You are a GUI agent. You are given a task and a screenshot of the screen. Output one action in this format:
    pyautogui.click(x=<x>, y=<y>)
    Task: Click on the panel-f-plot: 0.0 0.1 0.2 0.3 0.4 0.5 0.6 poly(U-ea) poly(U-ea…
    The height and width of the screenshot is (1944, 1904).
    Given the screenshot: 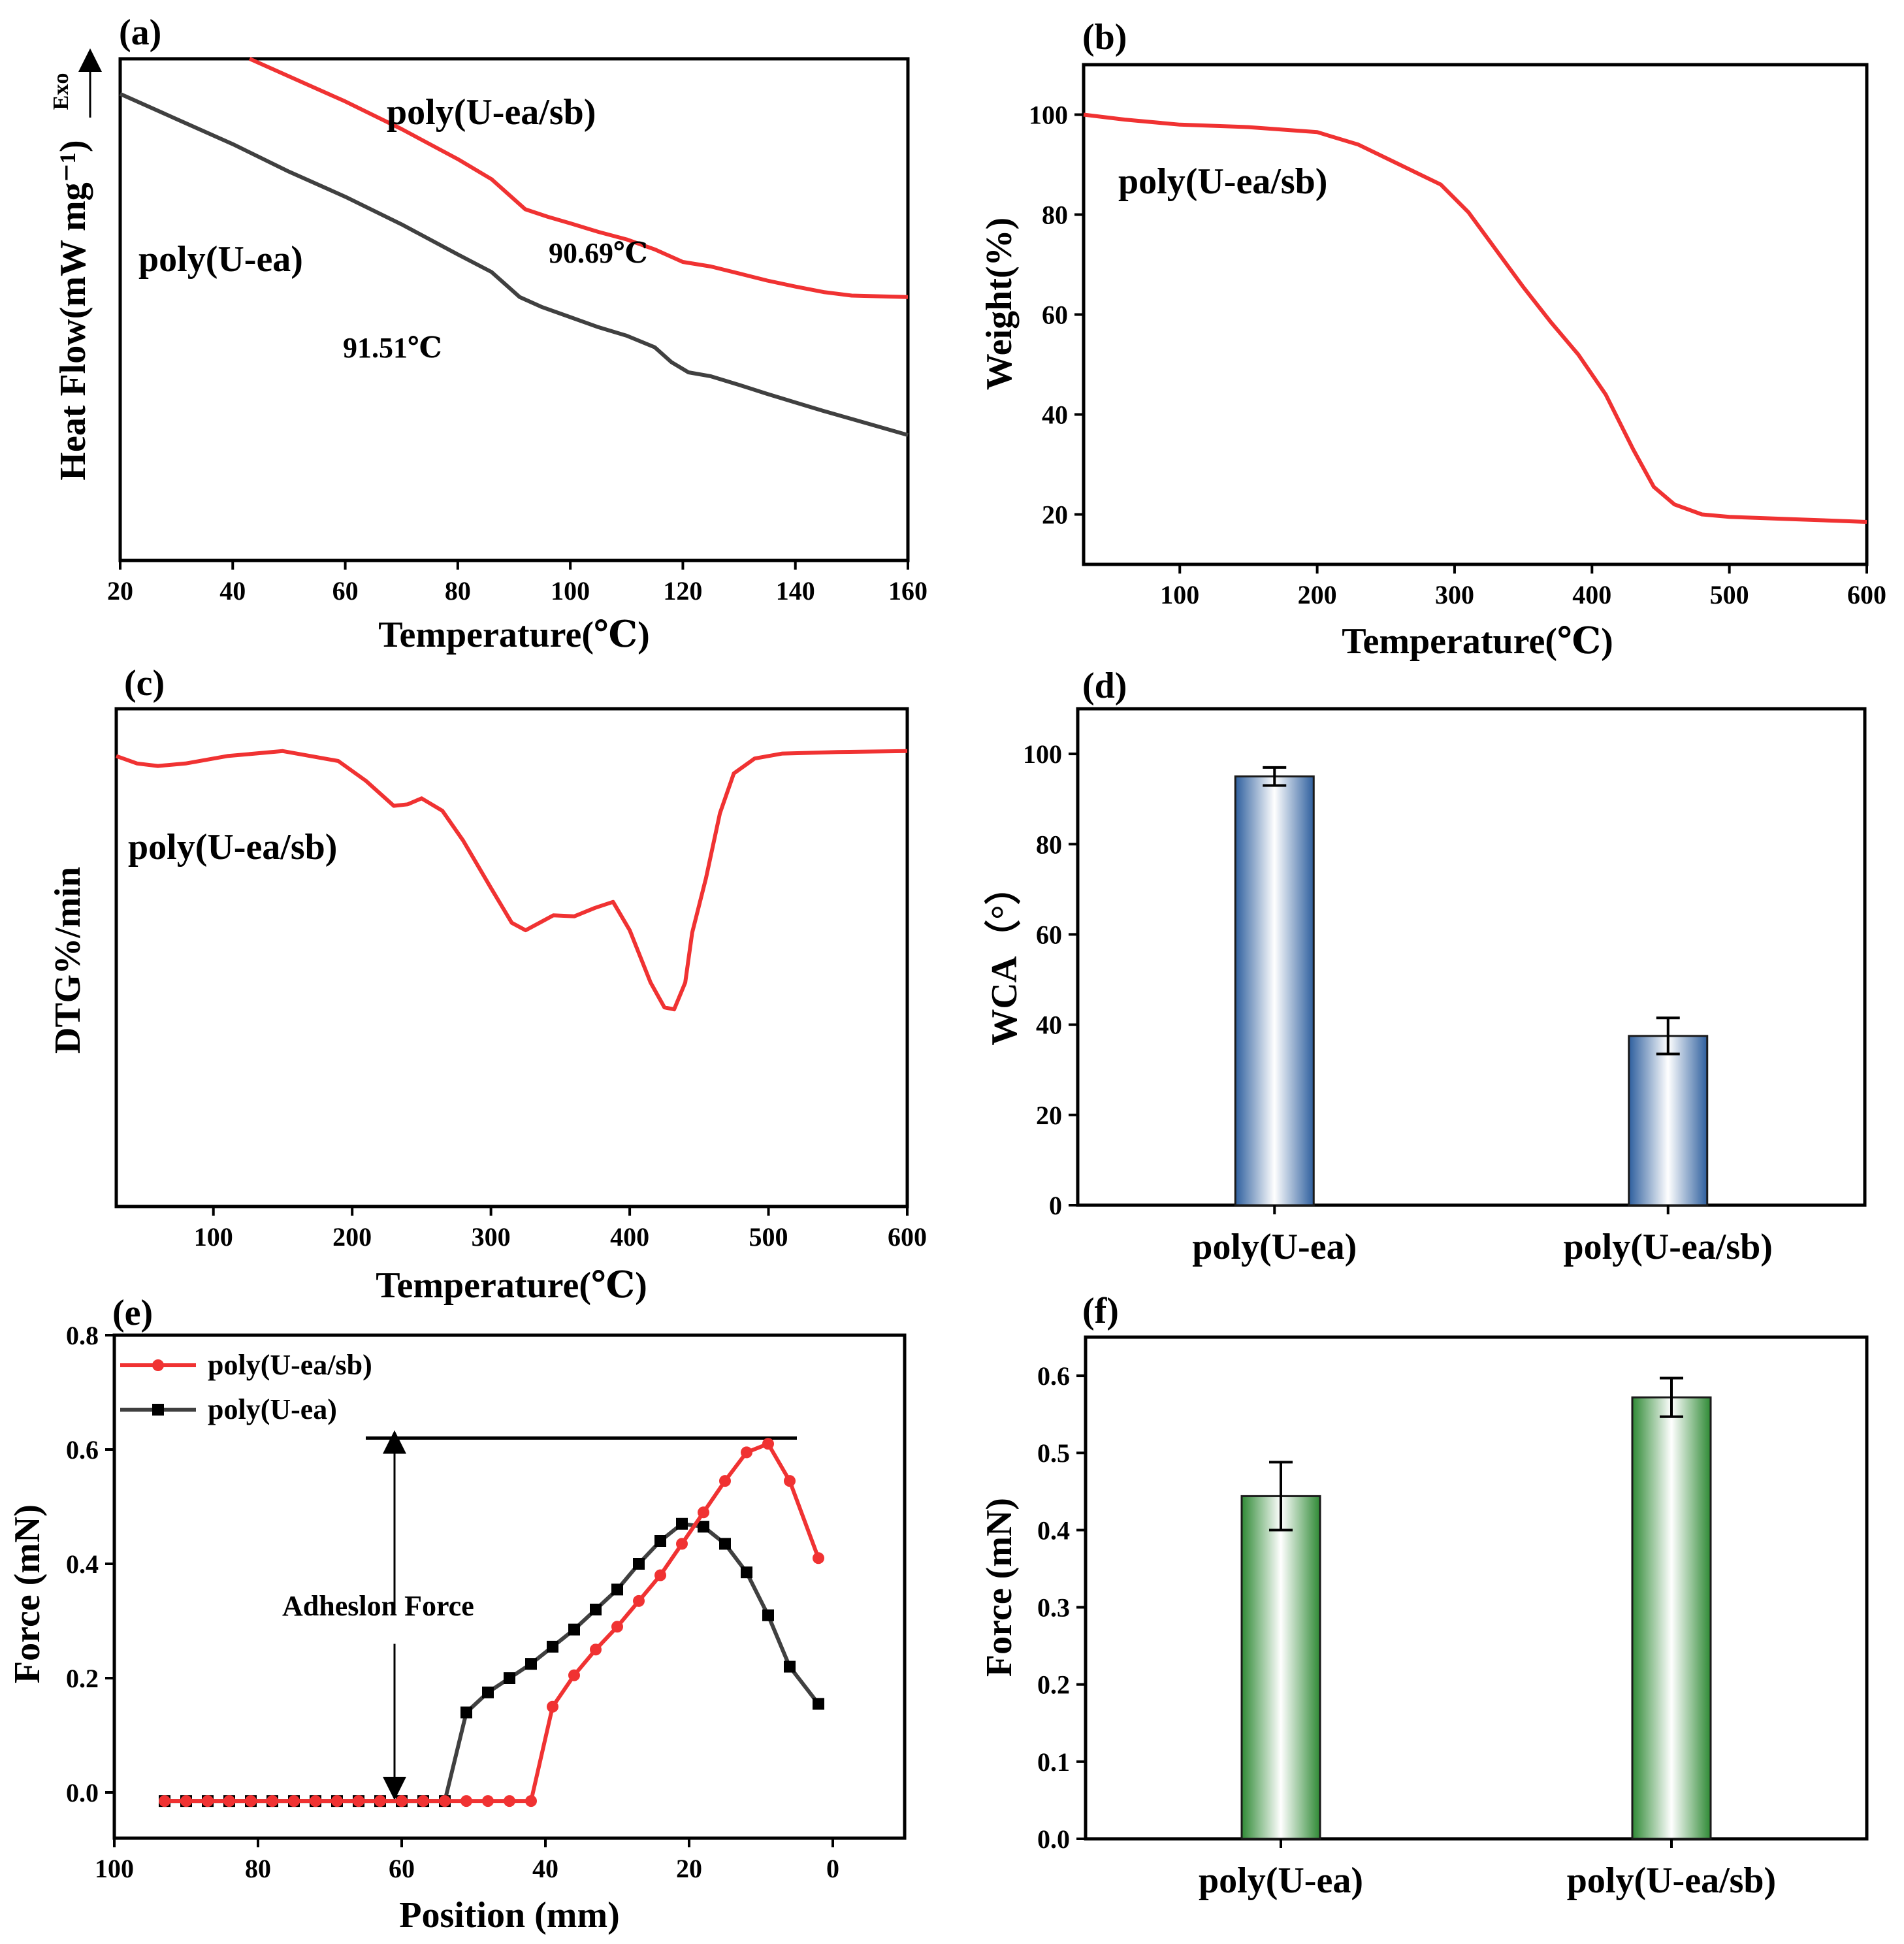 What is the action you would take?
    pyautogui.click(x=1406, y=1631)
    